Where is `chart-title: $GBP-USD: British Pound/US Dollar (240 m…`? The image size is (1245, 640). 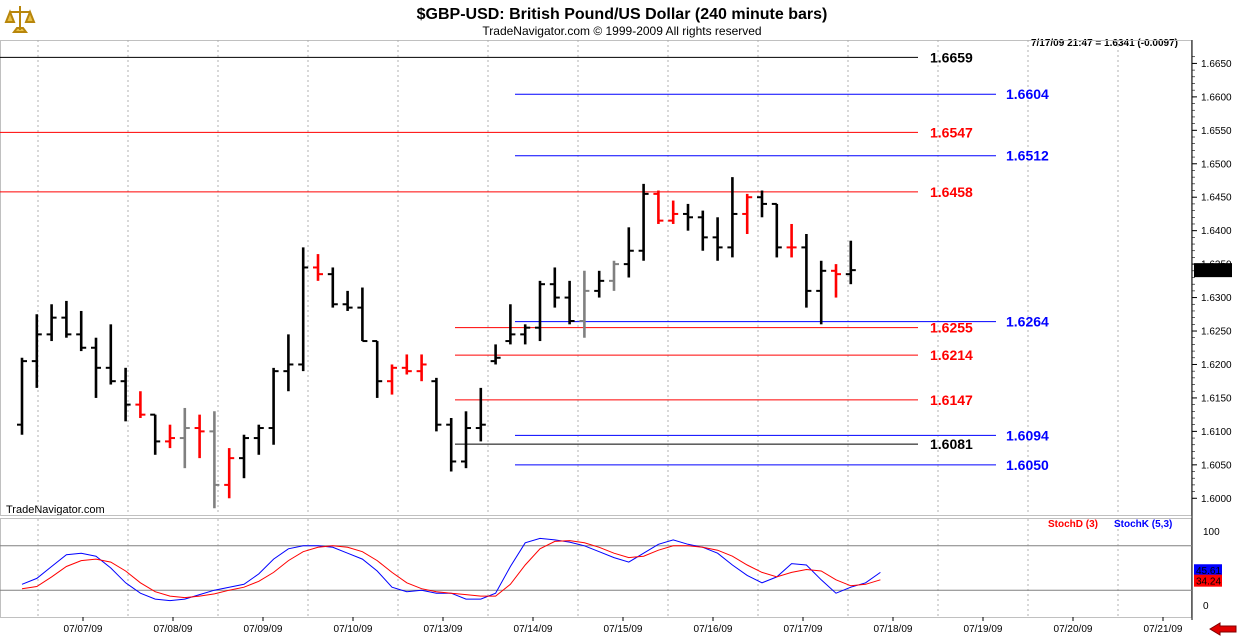 chart-title: $GBP-USD: British Pound/US Dollar (240 m… is located at coordinates (622, 14).